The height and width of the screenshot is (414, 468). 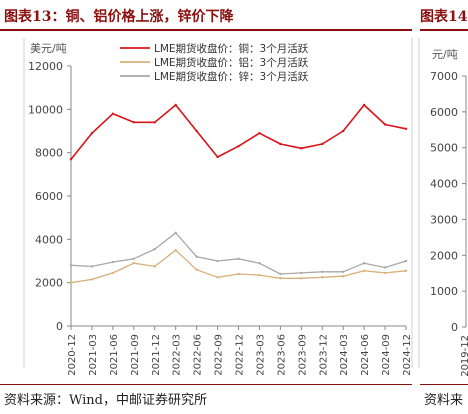 I want to click on x-tick-label: 2024-03, so click(x=344, y=355).